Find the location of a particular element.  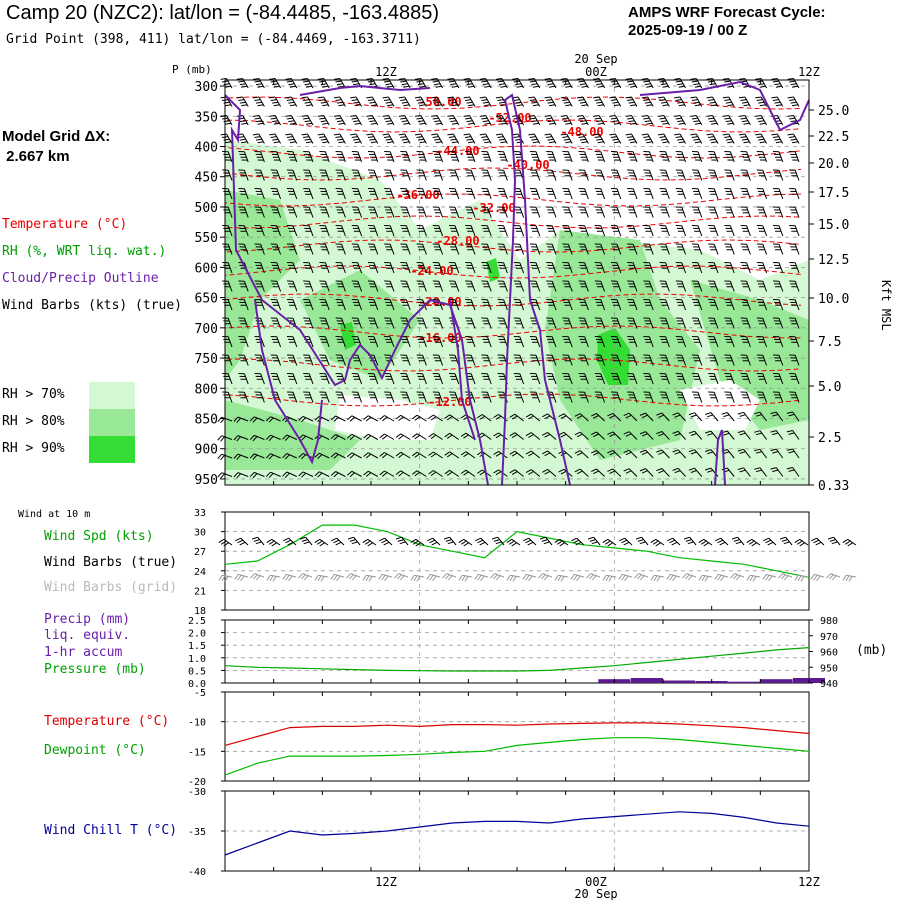

model-grid-dx: Model Grid ΔX: 2.667 km is located at coordinates (56, 147).